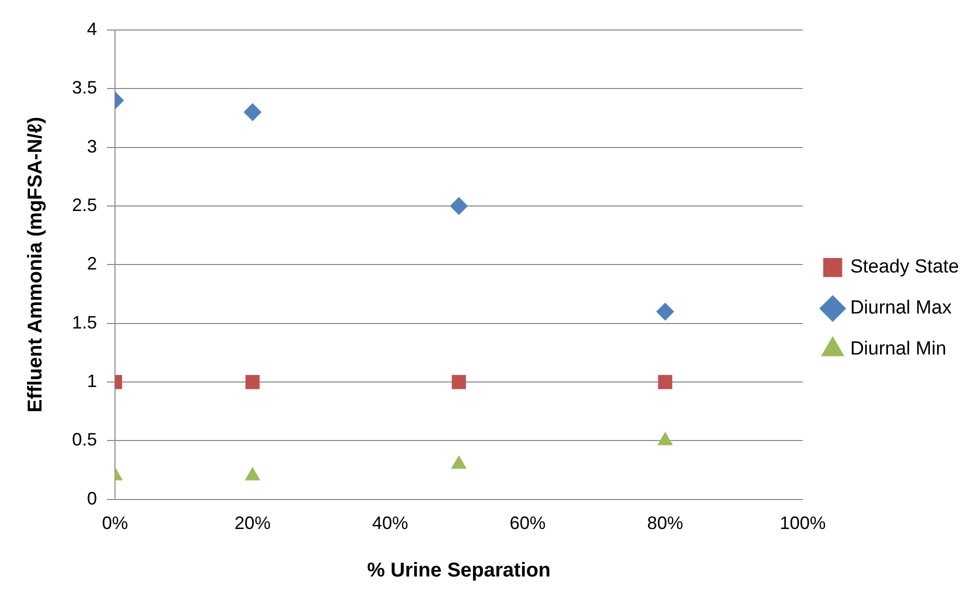  Describe the element at coordinates (92, 264) in the screenshot. I see `y-tick-label: 2` at that location.